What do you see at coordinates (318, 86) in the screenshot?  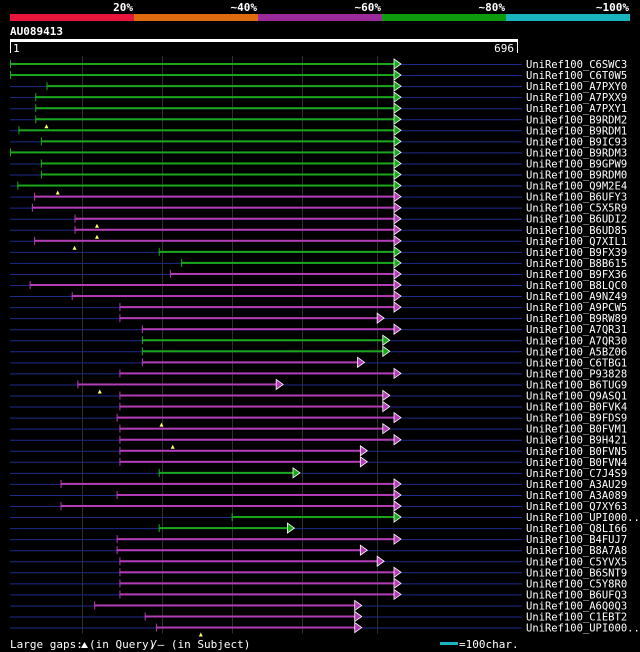 I see `hit-row: UniRef100_A7PXY0` at bounding box center [318, 86].